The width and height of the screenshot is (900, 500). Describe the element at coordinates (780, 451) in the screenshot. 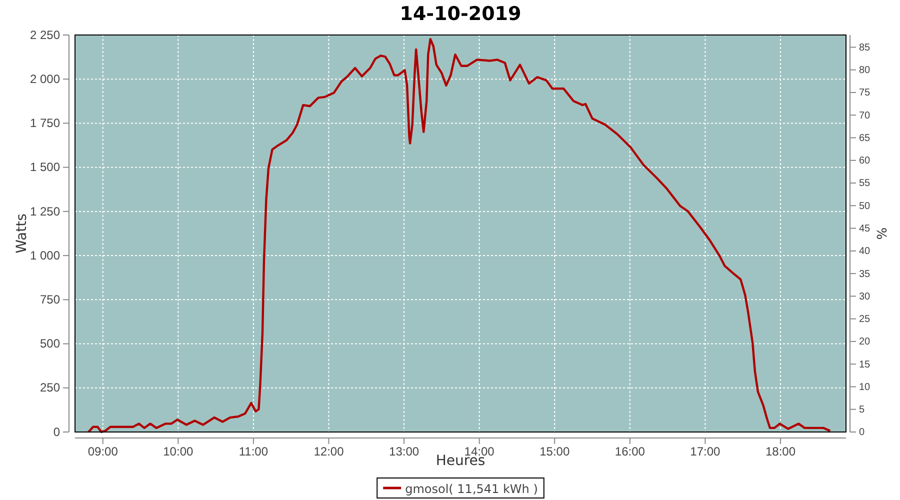

I see `x-tick-label: 18:00` at that location.